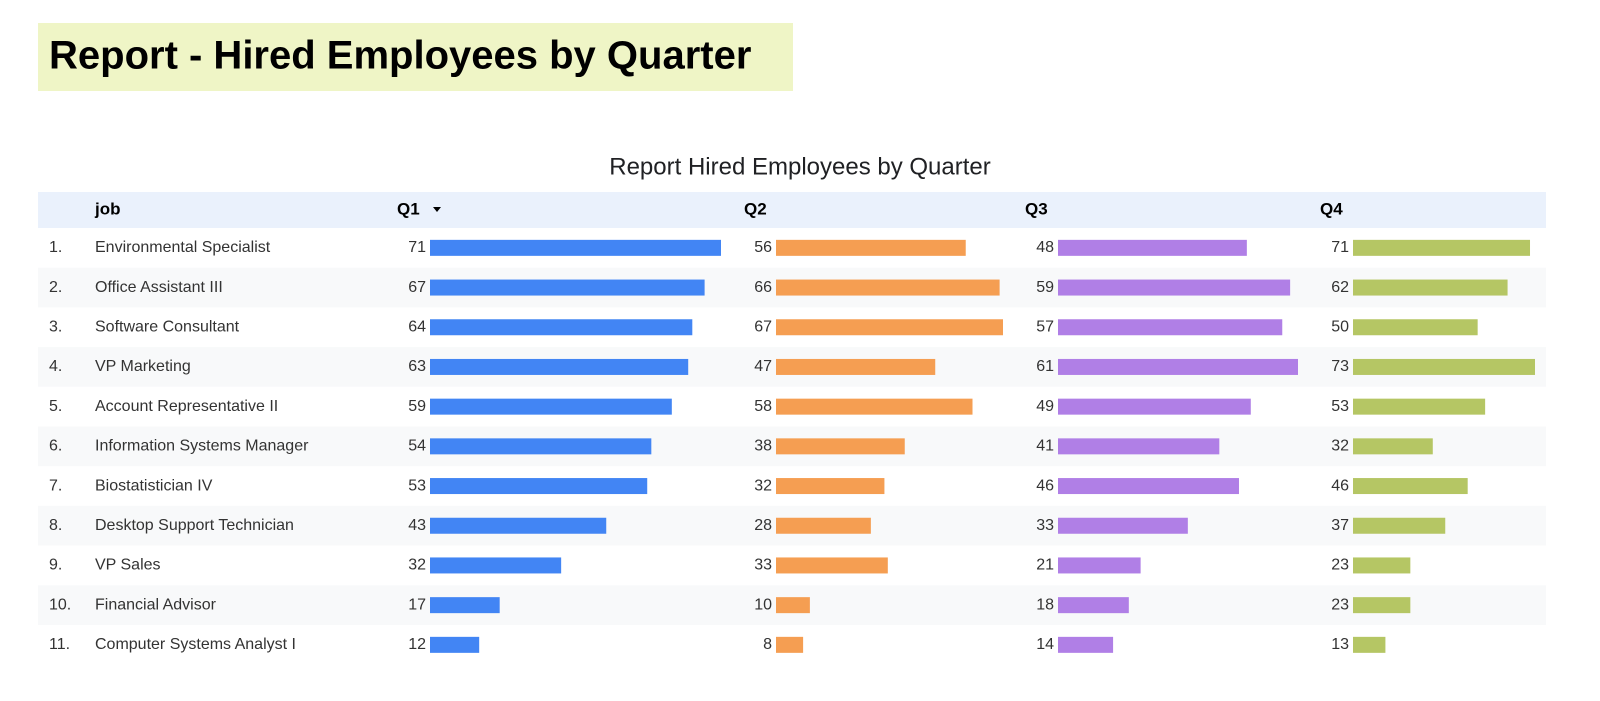 Image resolution: width=1600 pixels, height=701 pixels. I want to click on value-label: 71, so click(1340, 247).